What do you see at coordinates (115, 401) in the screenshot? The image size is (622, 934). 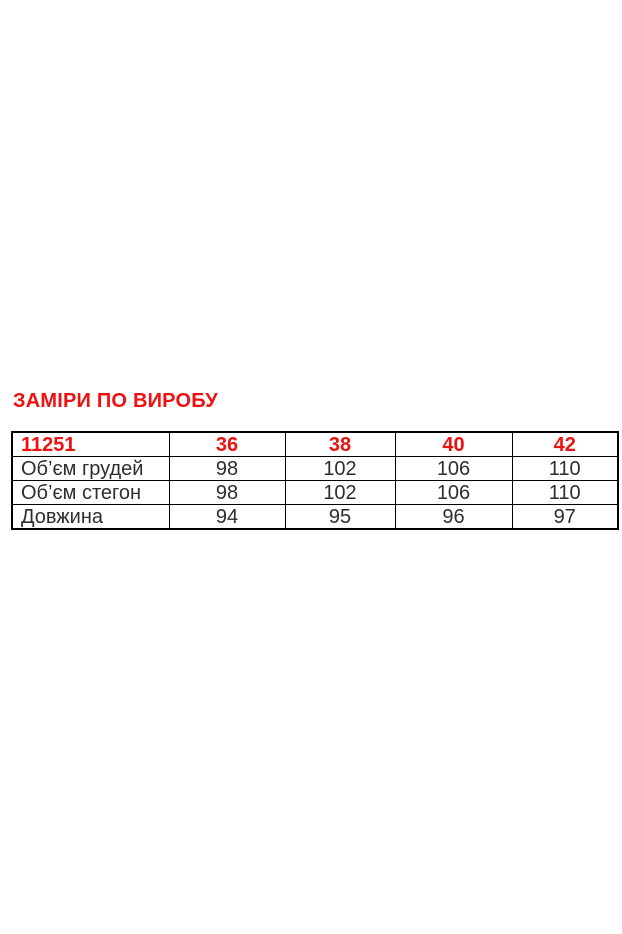 I see `page-title: ЗАМІРИ ПО ВИРОБУ` at bounding box center [115, 401].